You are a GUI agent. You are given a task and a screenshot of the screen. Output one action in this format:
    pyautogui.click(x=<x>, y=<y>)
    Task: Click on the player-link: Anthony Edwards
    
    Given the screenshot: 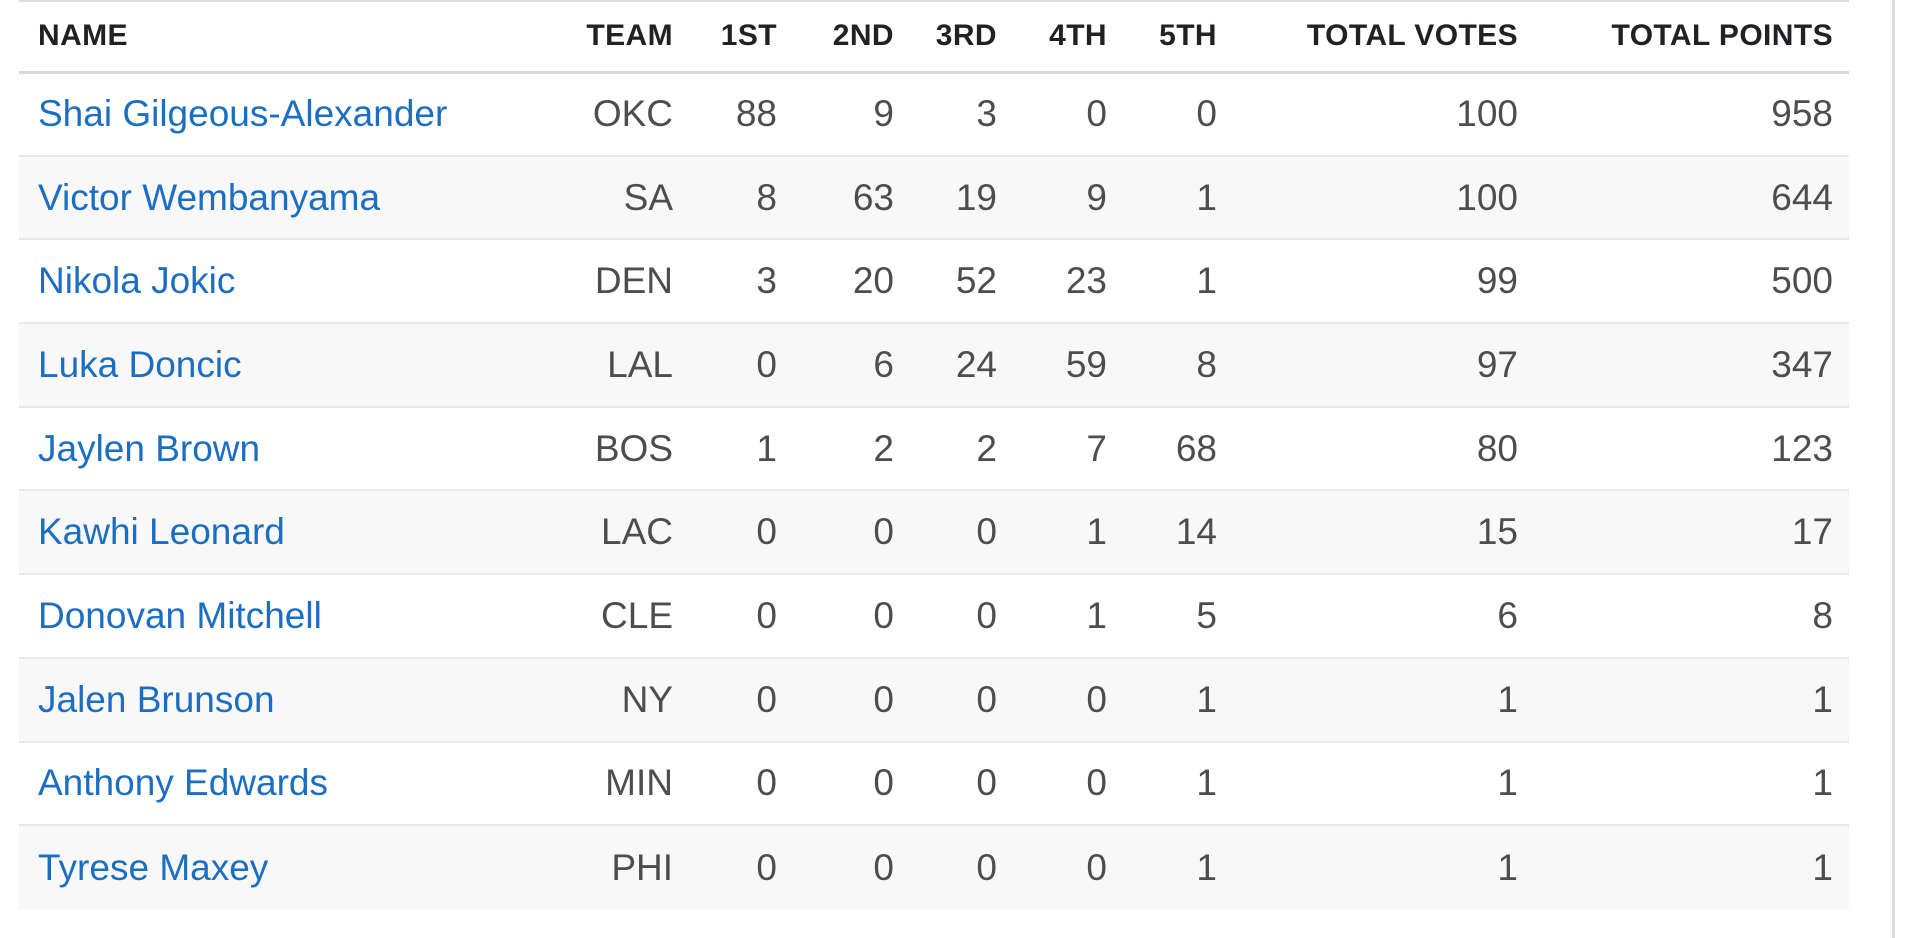 What is the action you would take?
    pyautogui.click(x=183, y=783)
    